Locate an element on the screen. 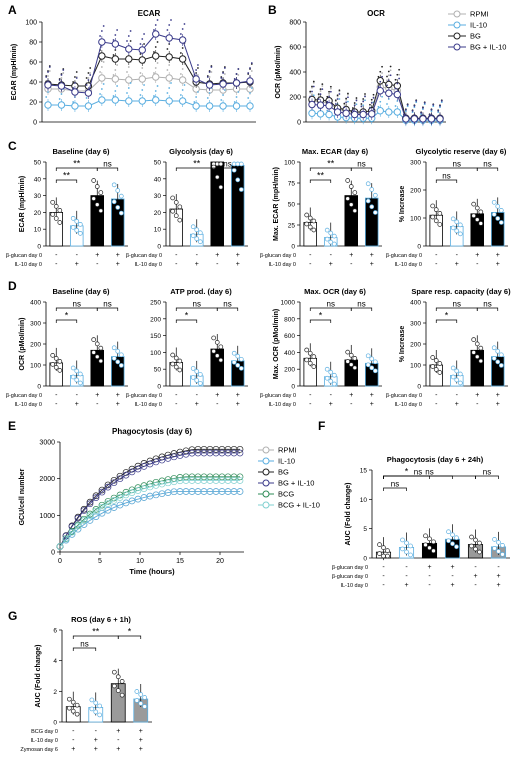  chart-title: Glycolysis (day 6) is located at coordinates (201, 151).